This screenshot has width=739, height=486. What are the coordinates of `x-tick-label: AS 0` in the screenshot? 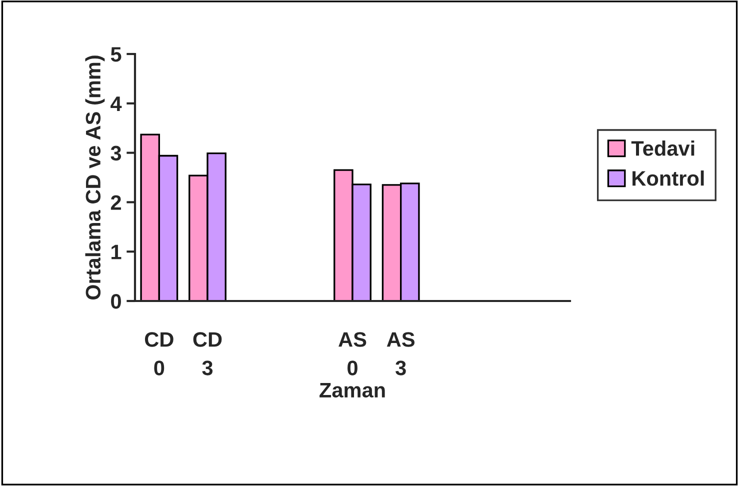 It's located at (352, 354).